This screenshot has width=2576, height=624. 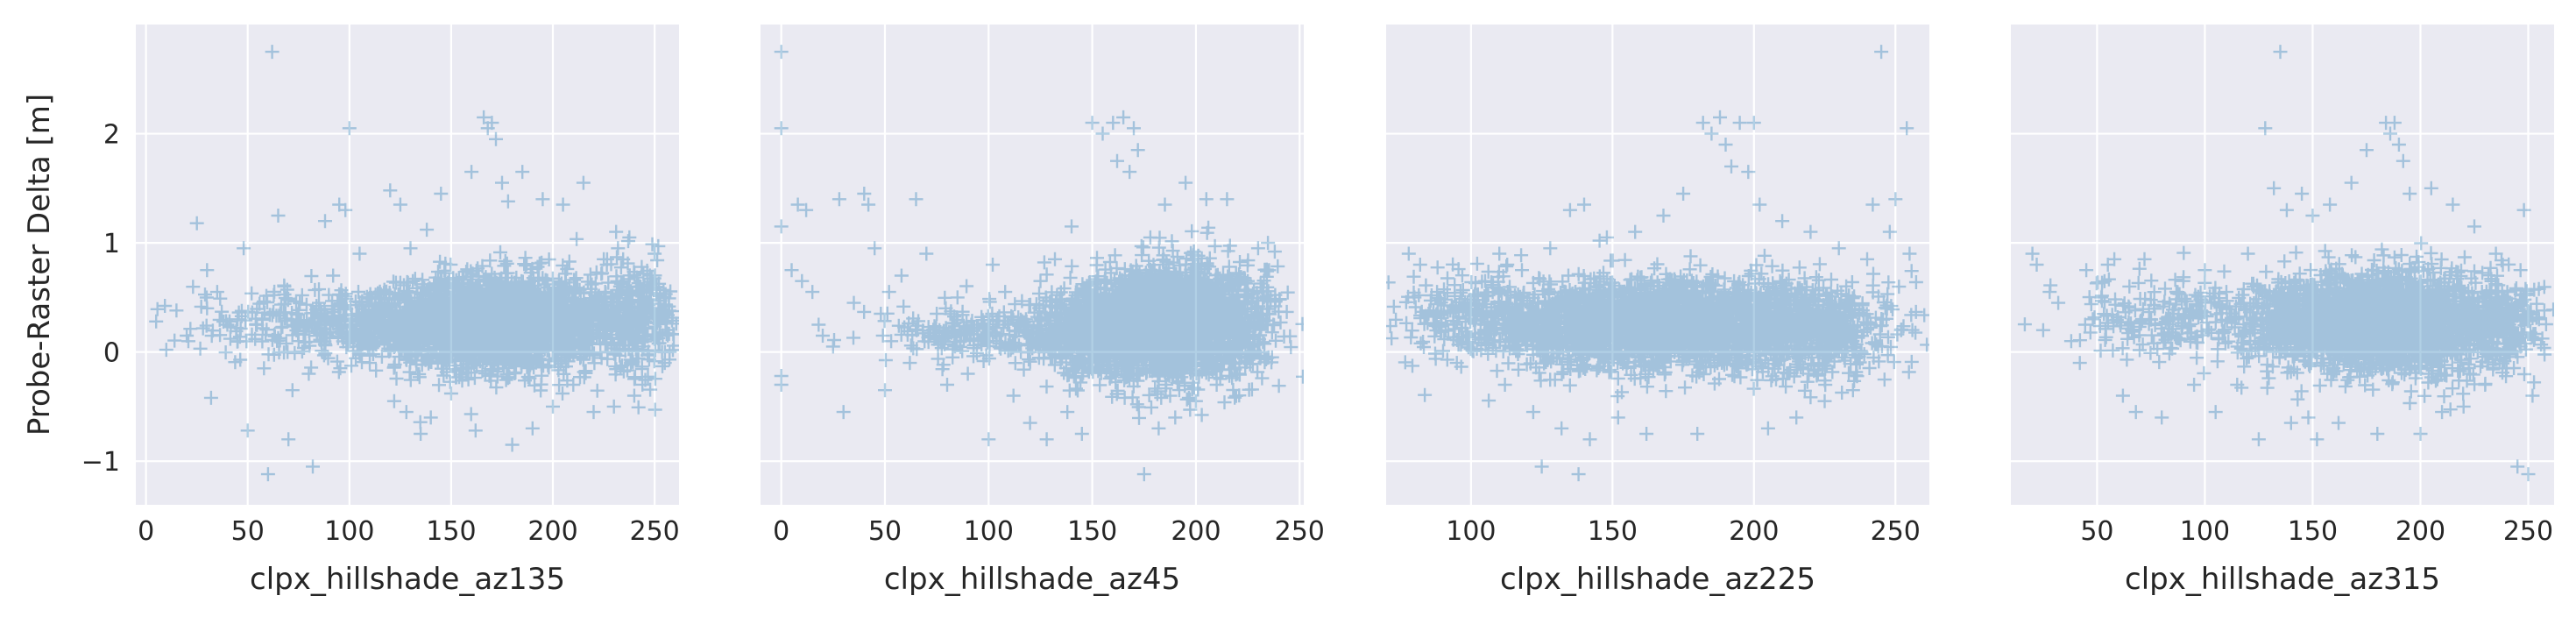 I want to click on y-tick-label: 2, so click(x=111, y=135).